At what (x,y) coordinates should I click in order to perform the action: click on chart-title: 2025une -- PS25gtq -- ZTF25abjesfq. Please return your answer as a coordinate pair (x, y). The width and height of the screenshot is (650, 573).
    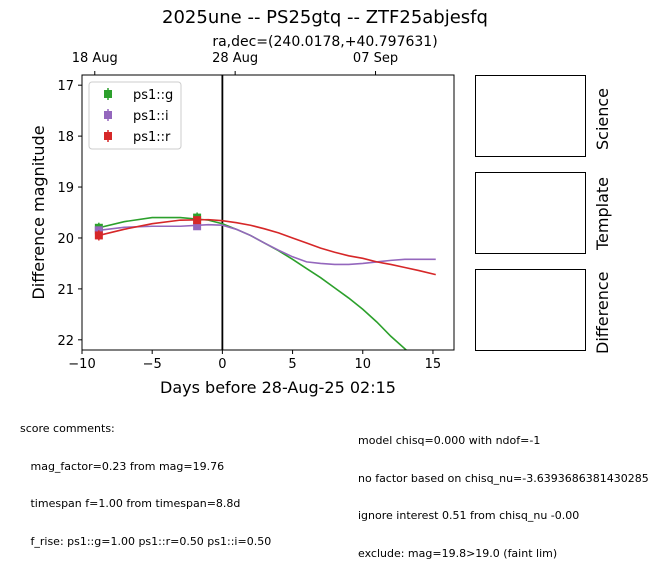
    Looking at the image, I should click on (325, 17).